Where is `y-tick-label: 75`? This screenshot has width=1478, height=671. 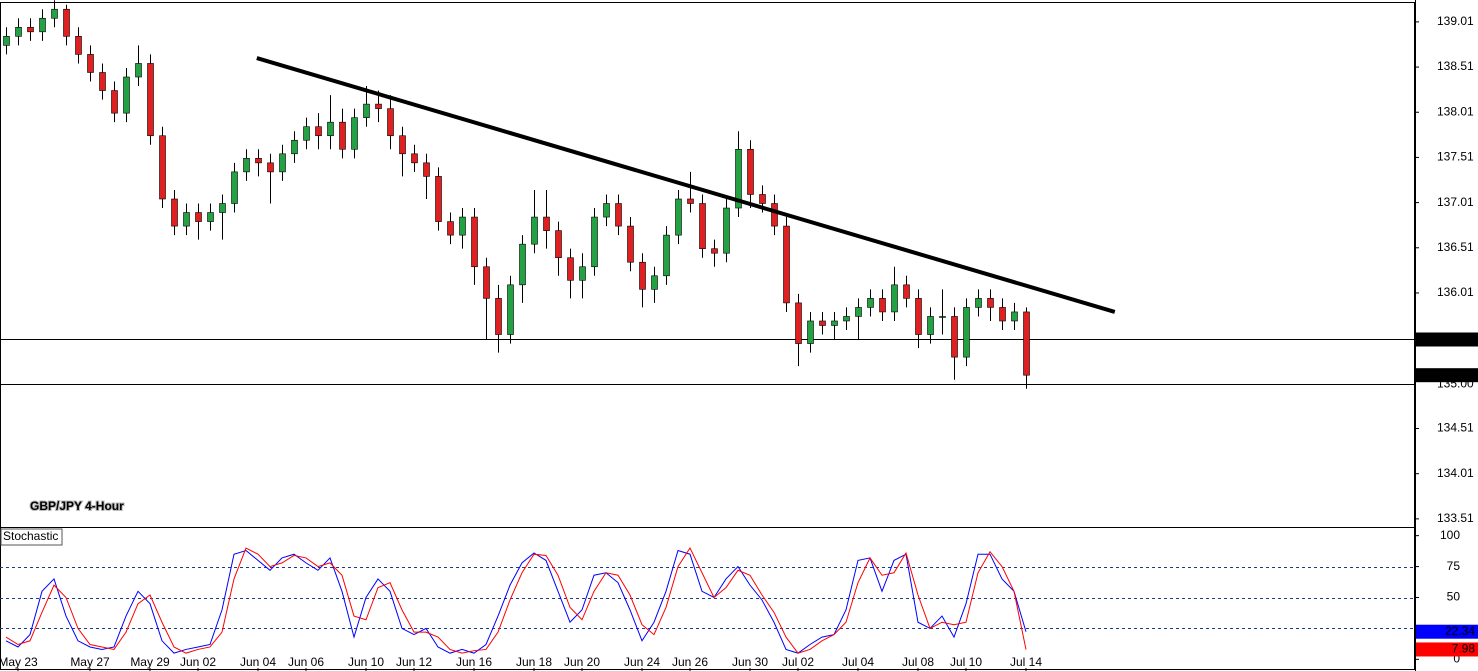 y-tick-label: 75 is located at coordinates (1454, 566).